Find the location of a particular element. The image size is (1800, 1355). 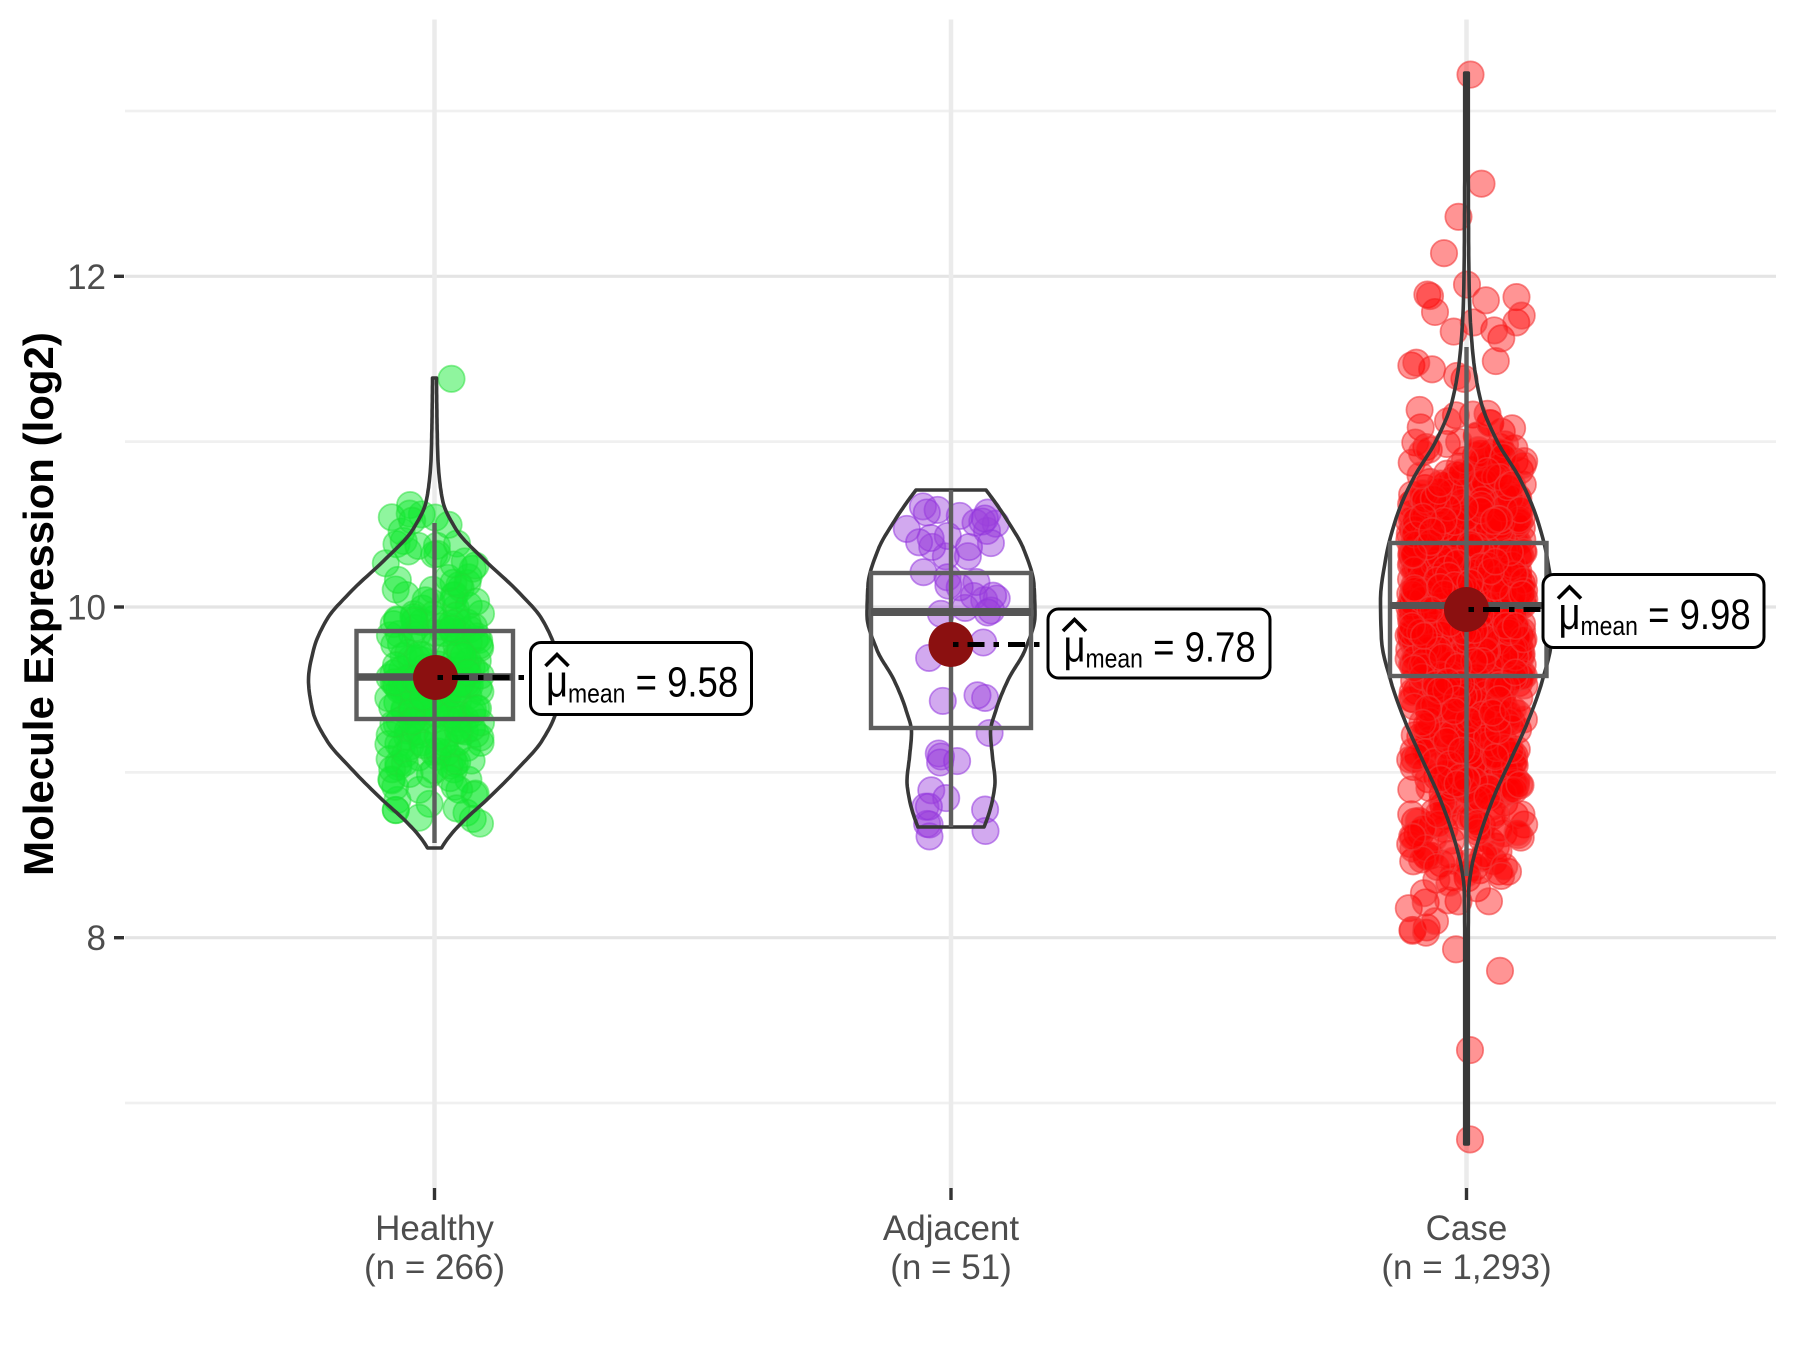

svg-text: Molecule Expression (log2) is located at coordinates (38, 604).